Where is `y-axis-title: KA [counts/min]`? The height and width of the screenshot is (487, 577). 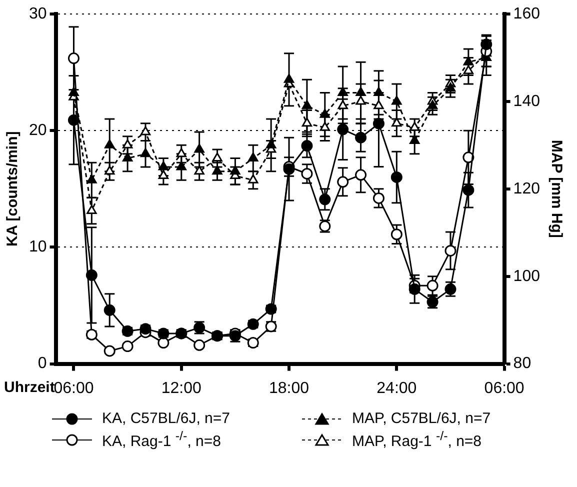 y-axis-title: KA [counts/min] is located at coordinates (13, 189).